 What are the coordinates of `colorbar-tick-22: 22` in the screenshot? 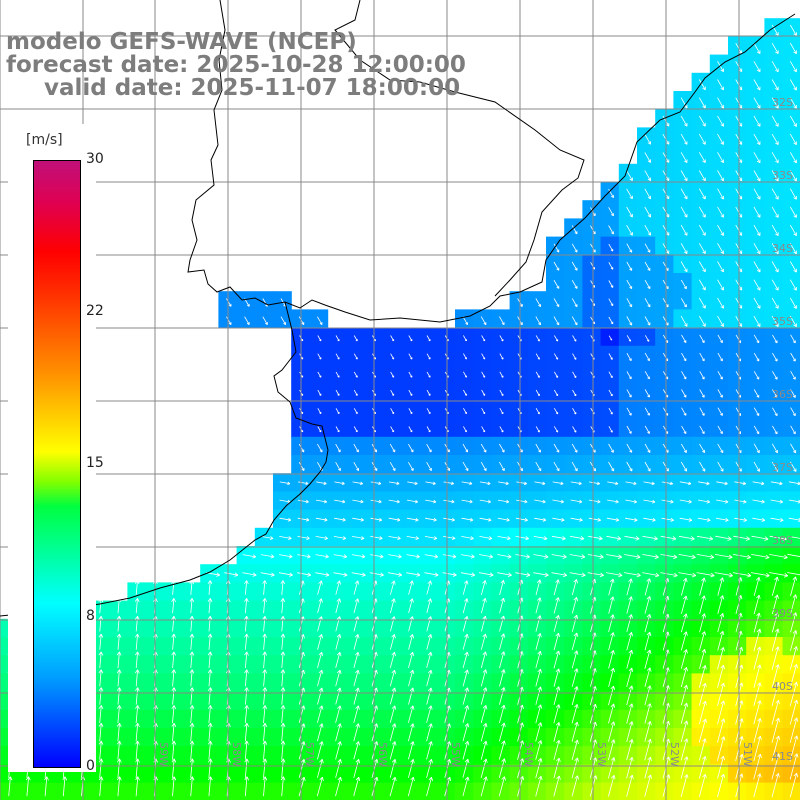 It's located at (95, 311).